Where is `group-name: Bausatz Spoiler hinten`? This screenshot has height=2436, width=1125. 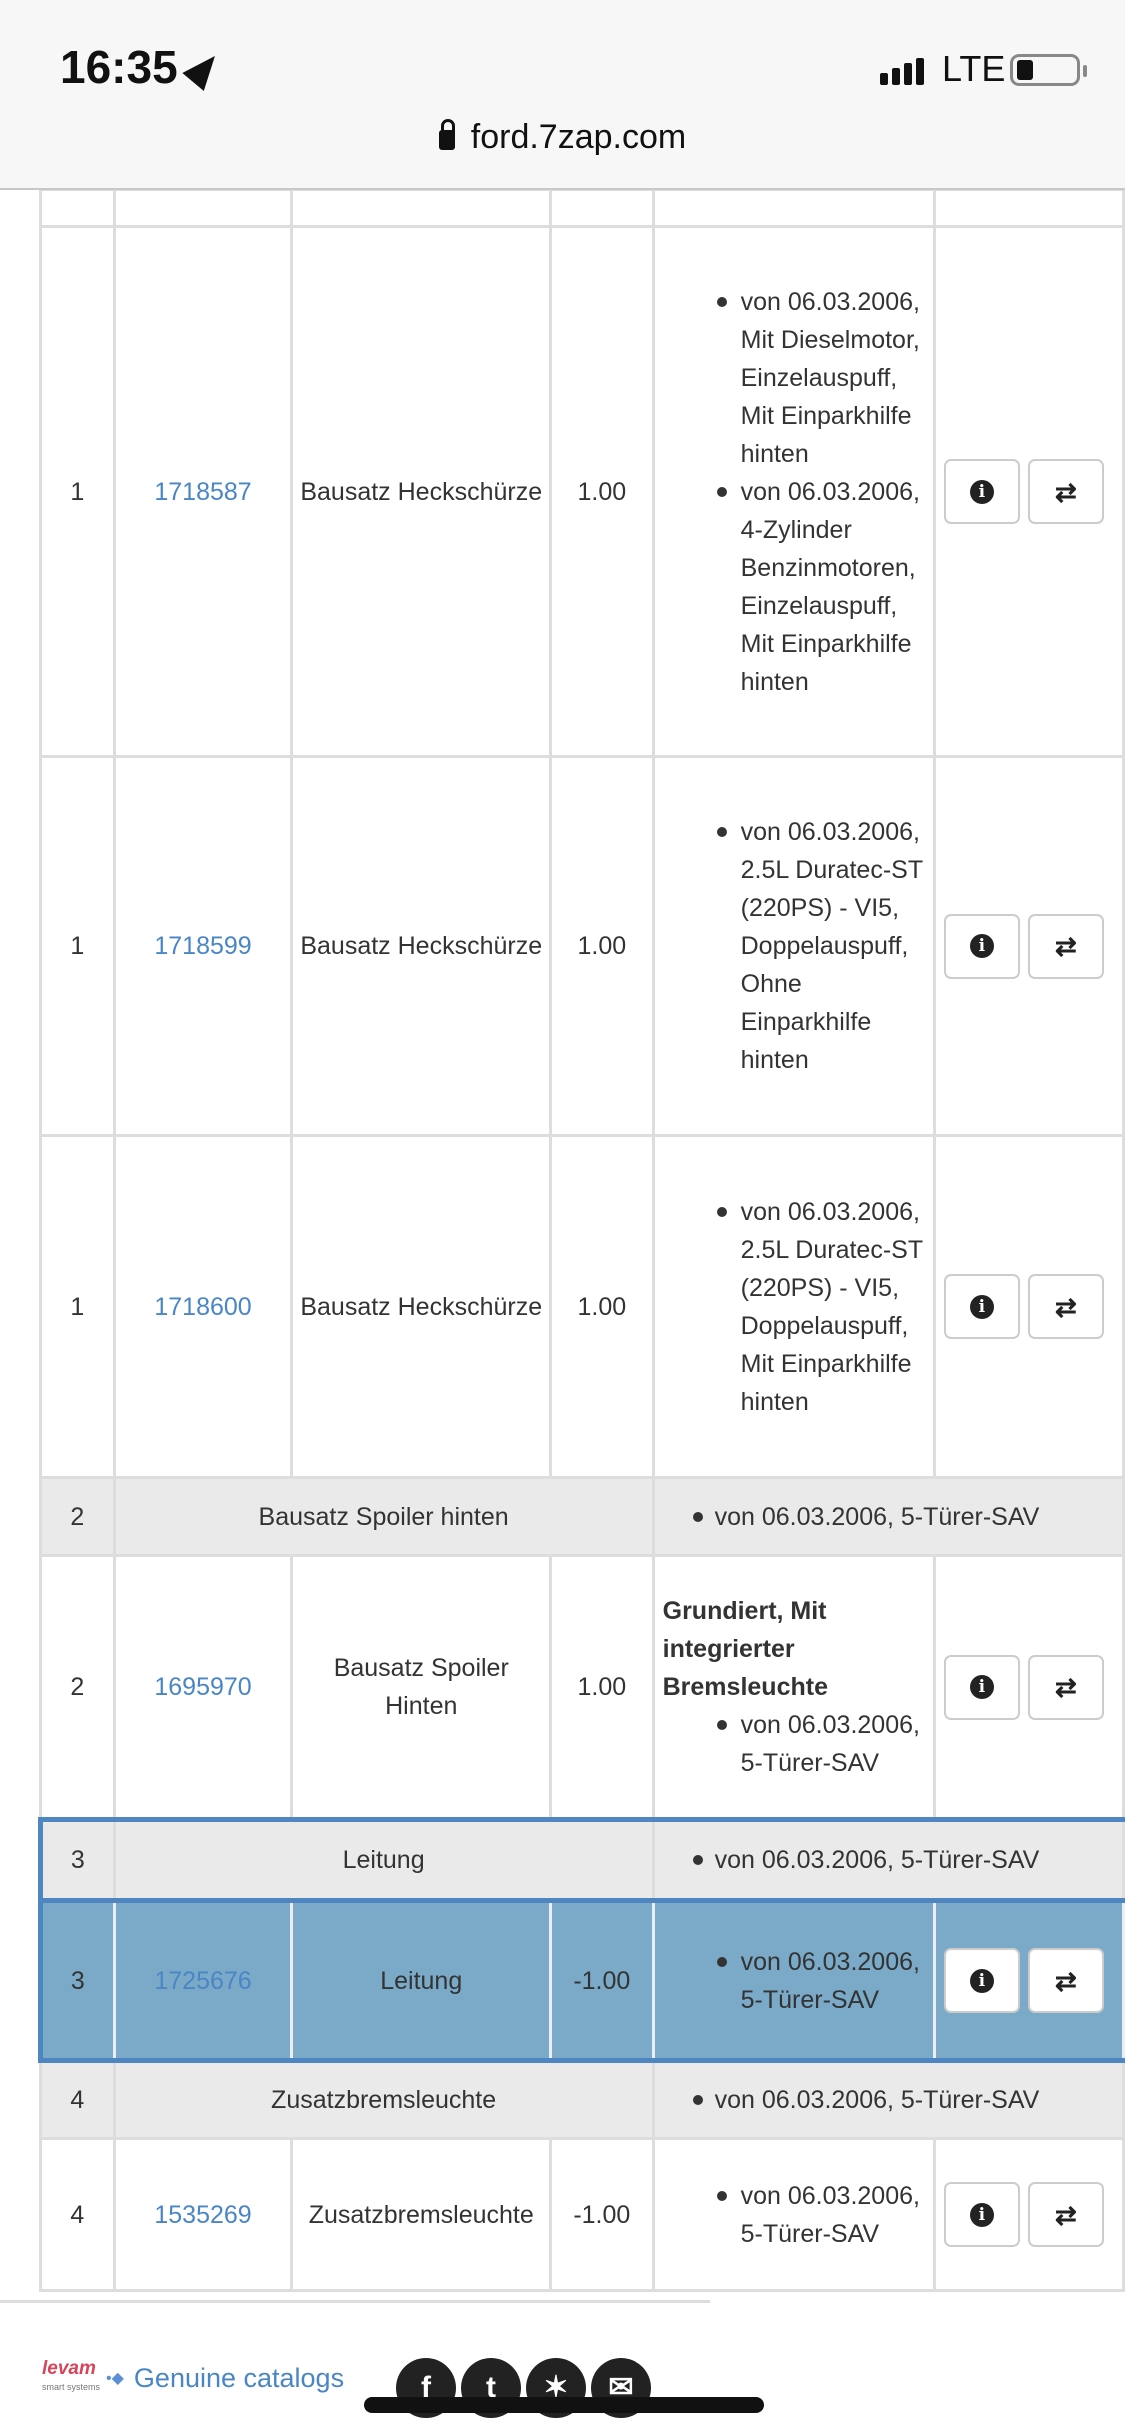 group-name: Bausatz Spoiler hinten is located at coordinates (383, 1516).